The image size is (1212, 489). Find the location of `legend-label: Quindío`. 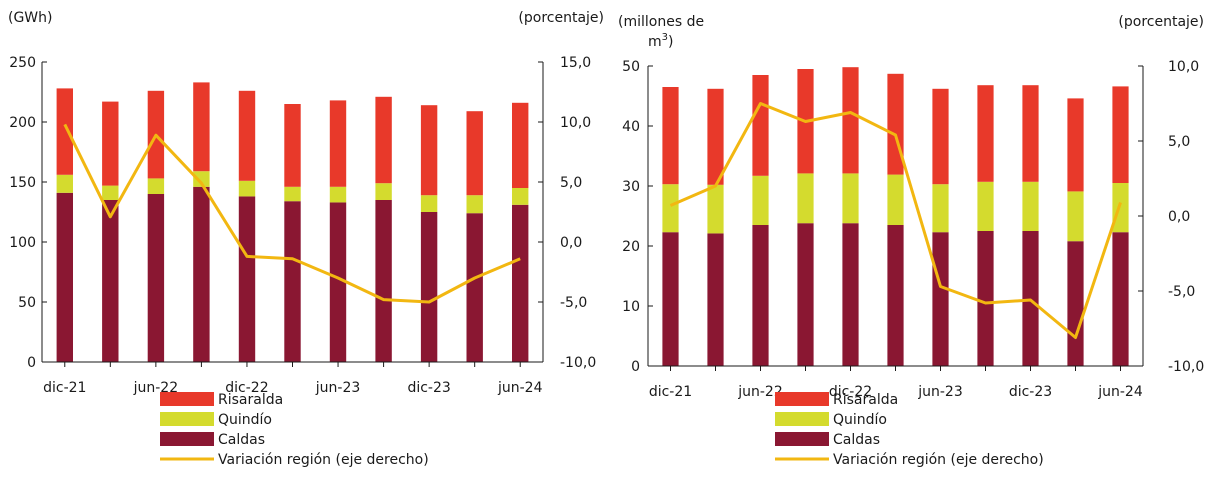

legend-label: Quindío is located at coordinates (245, 420).